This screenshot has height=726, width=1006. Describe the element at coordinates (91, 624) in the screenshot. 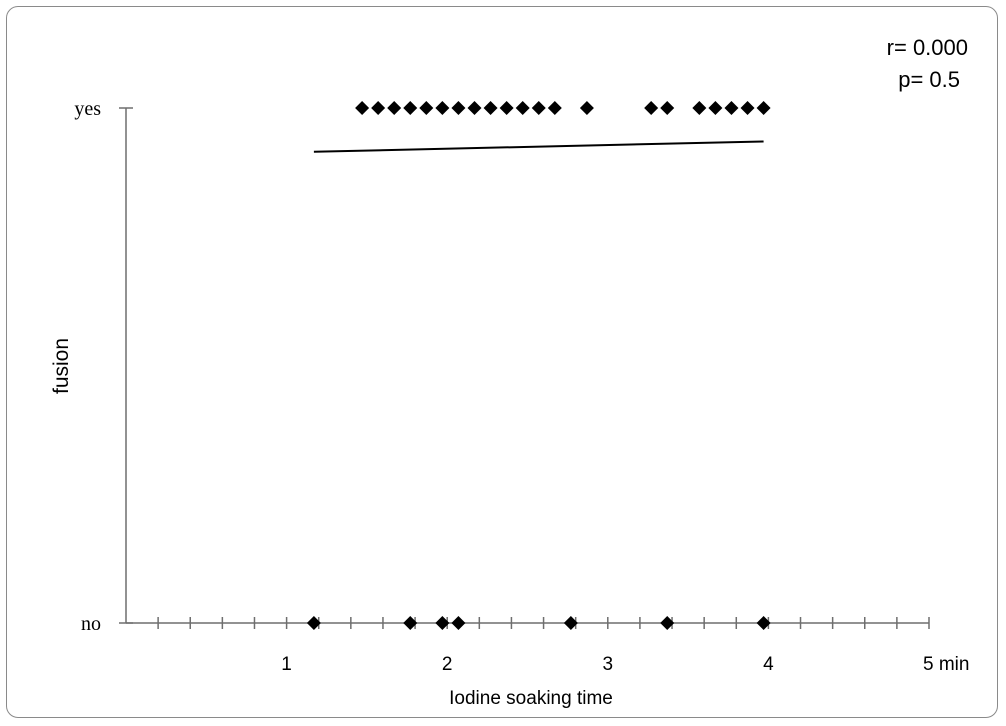

I see `y-tick-label-no: no` at that location.